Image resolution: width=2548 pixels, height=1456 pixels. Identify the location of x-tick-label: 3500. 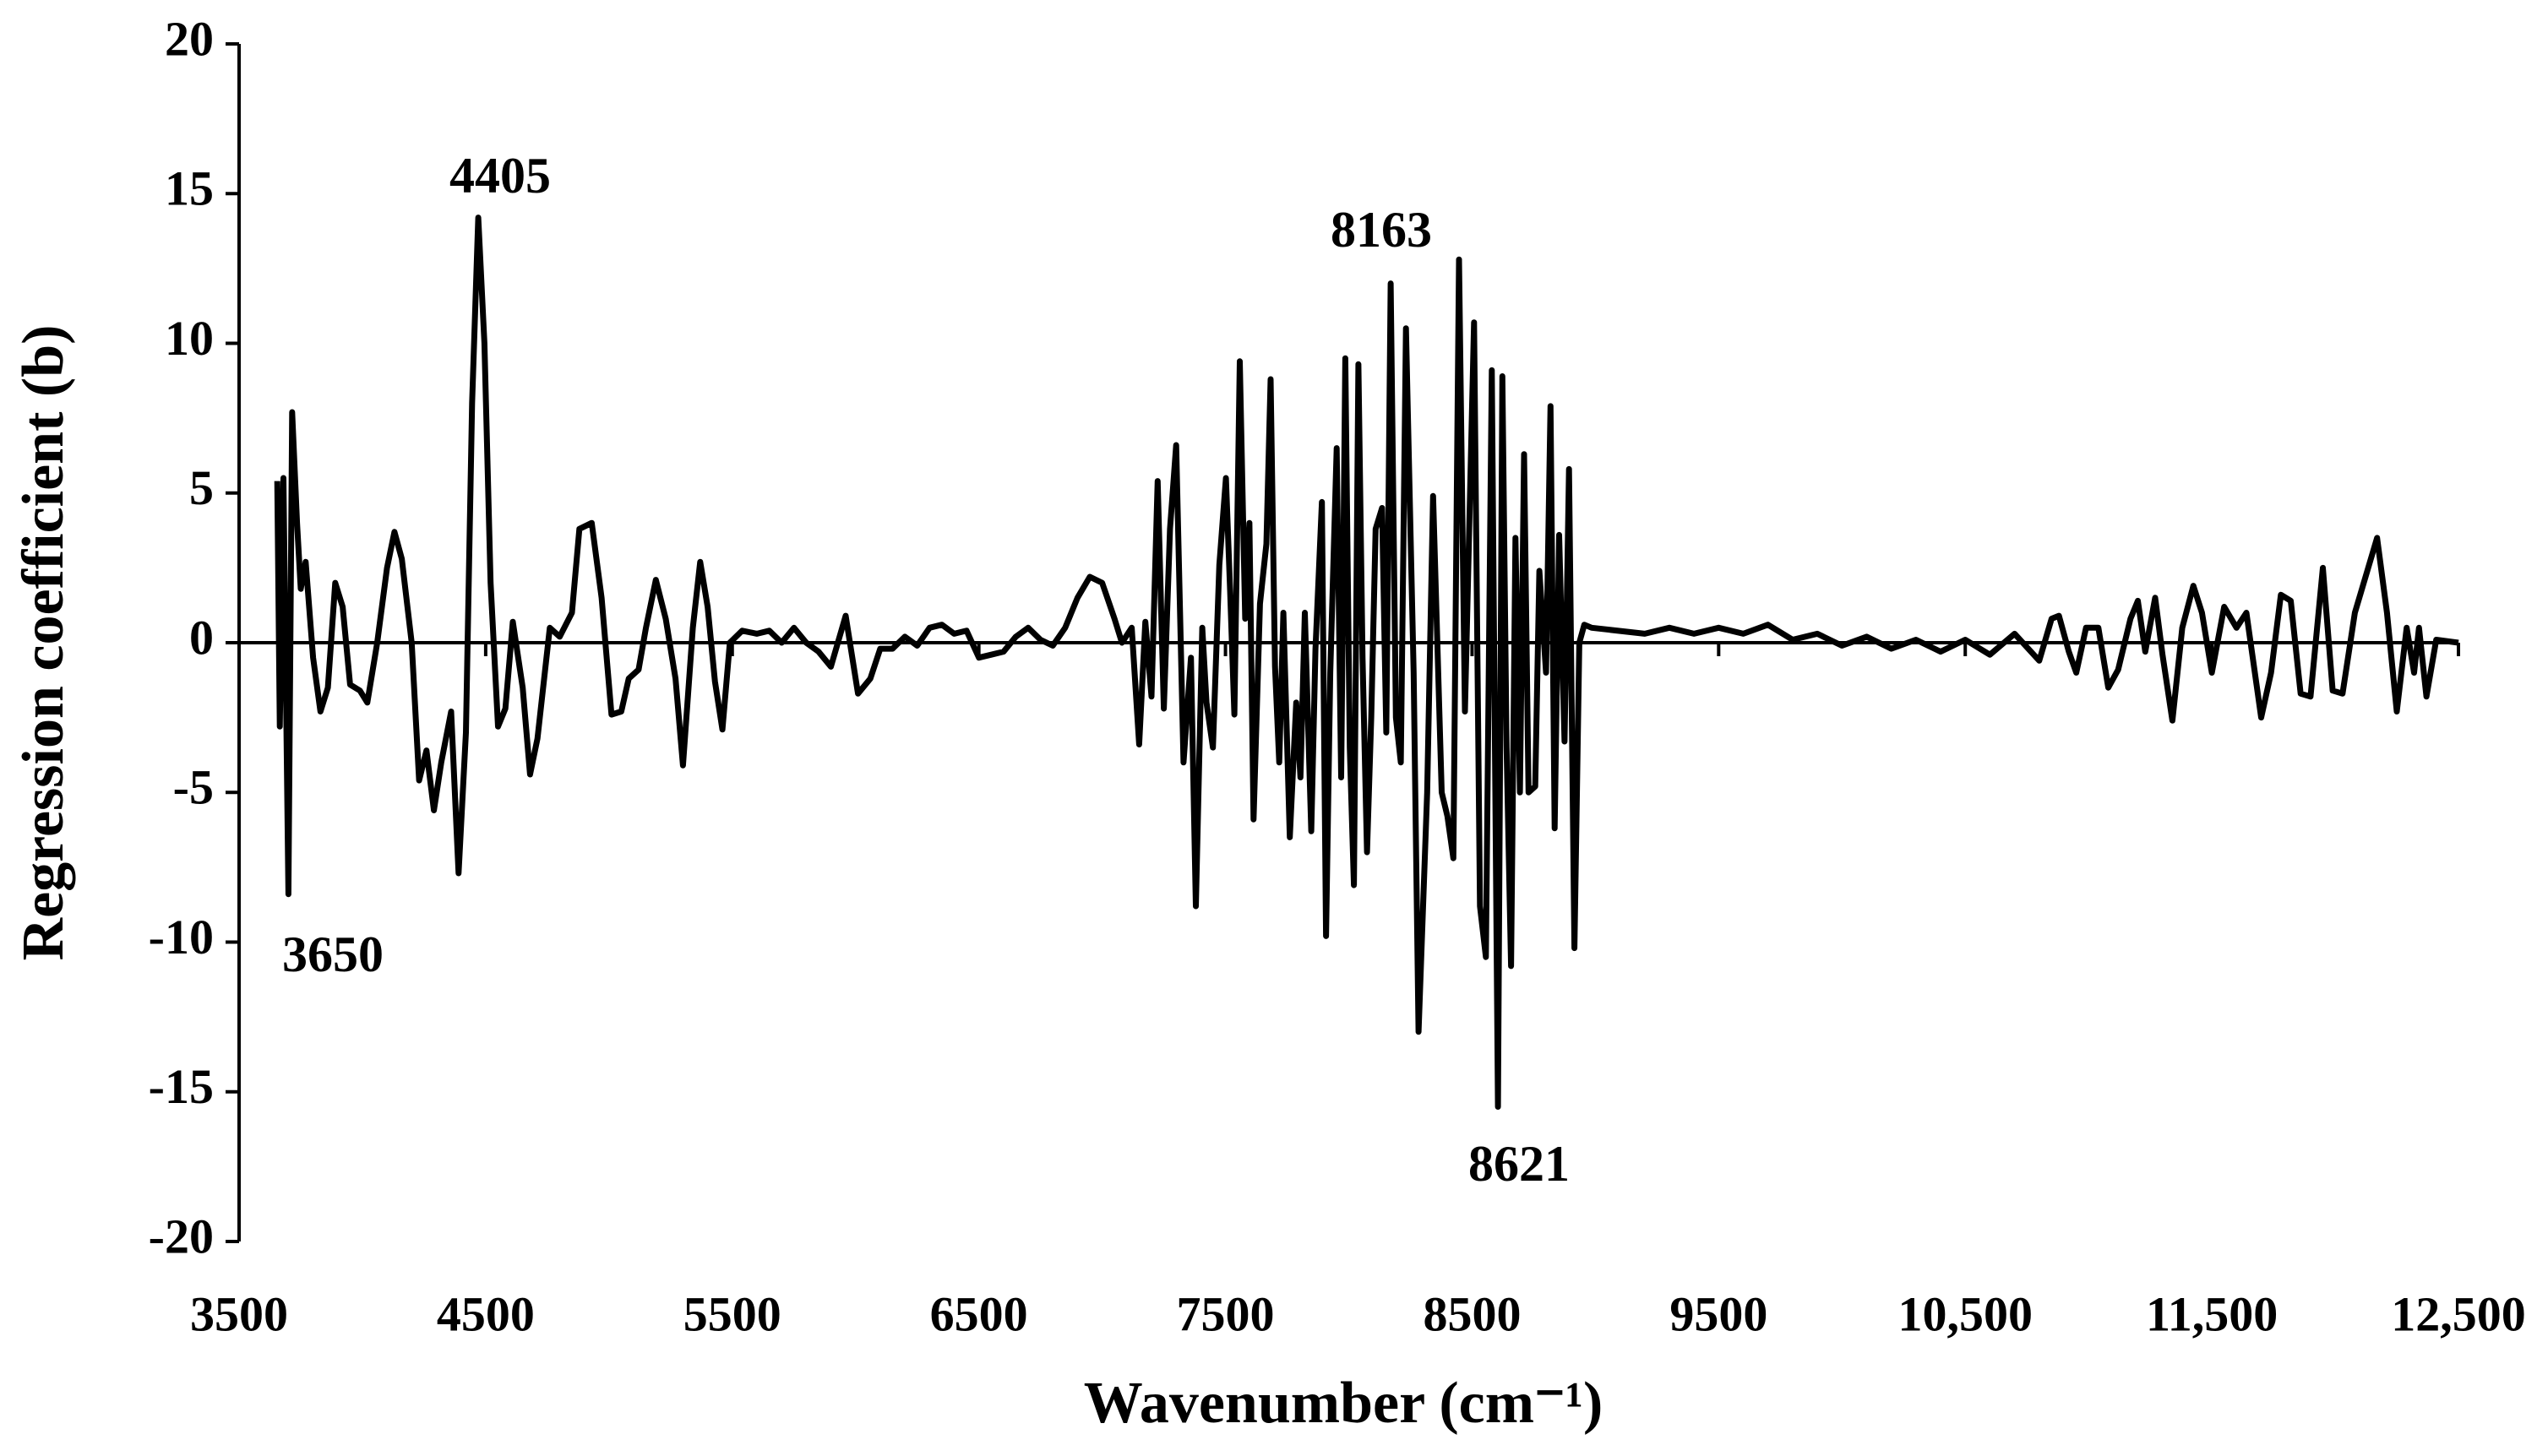
(239, 1313).